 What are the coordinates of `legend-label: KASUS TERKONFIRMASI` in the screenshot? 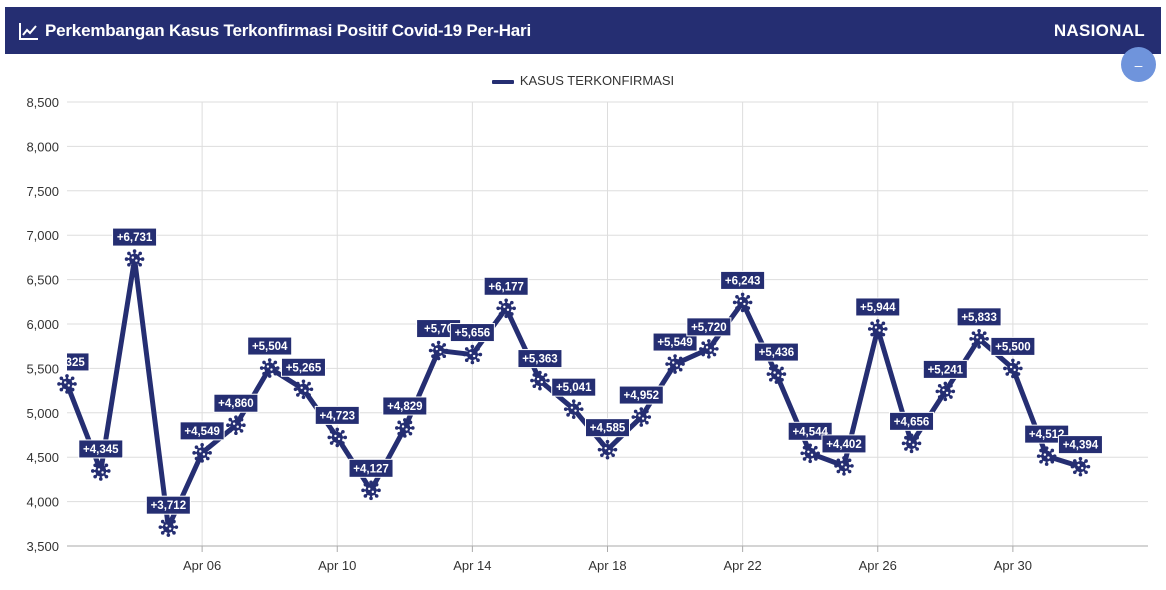 It's located at (597, 80).